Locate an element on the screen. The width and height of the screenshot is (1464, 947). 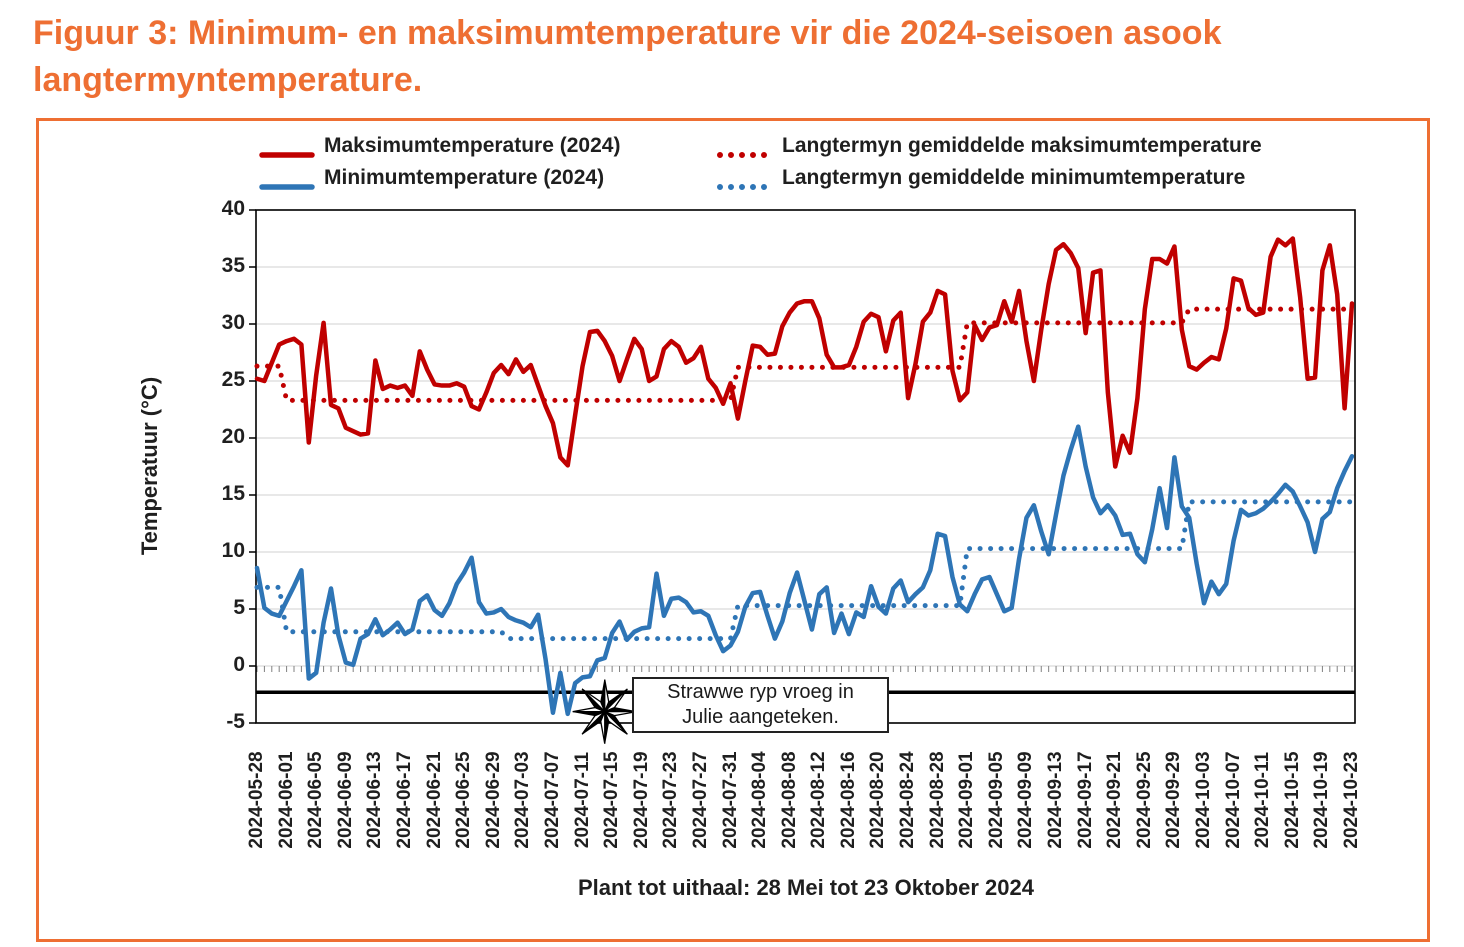
x-tick-label-2024-07-03: 2024-07-03 is located at coordinates (523, 800).